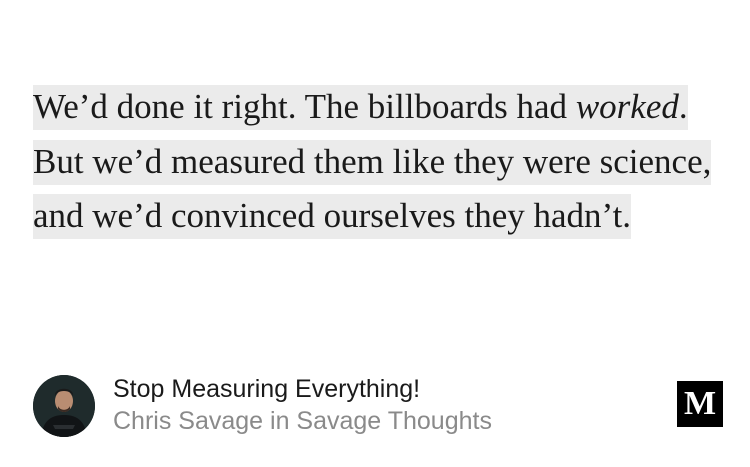  What do you see at coordinates (700, 404) in the screenshot?
I see `medium-logo-icon: M` at bounding box center [700, 404].